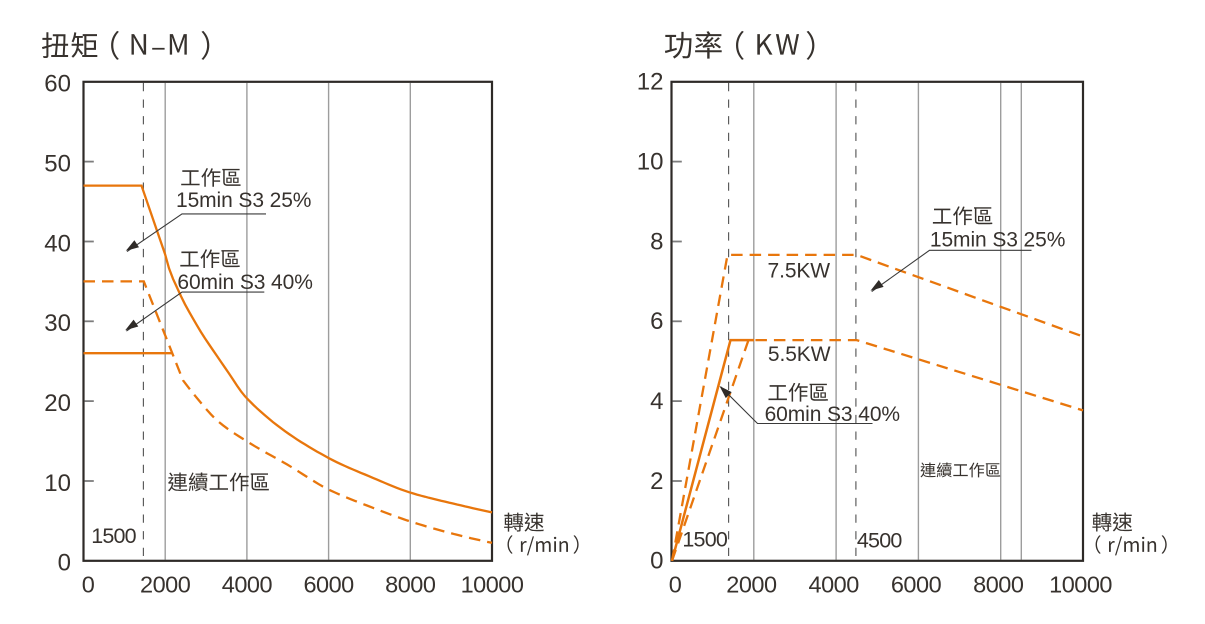  I want to click on svg-text: 12, so click(650, 82).